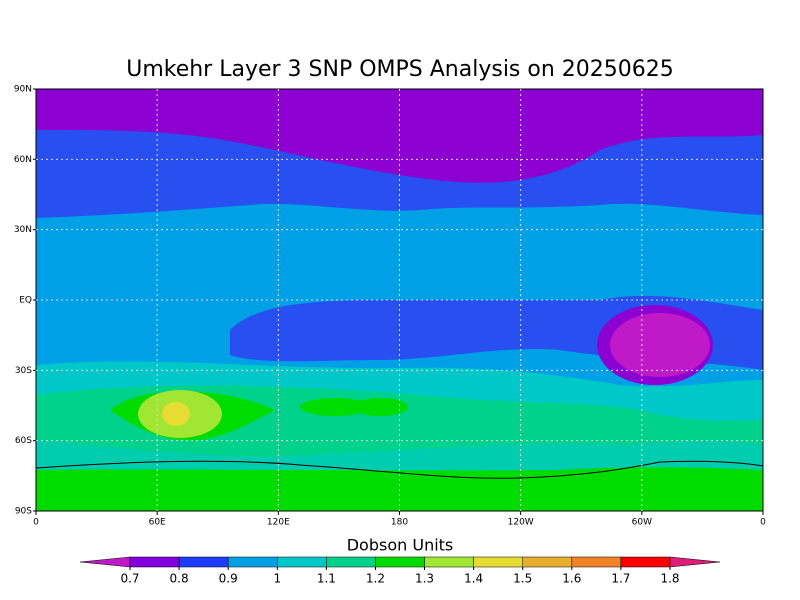  What do you see at coordinates (23, 371) in the screenshot?
I see `y-tick-label: 30S` at bounding box center [23, 371].